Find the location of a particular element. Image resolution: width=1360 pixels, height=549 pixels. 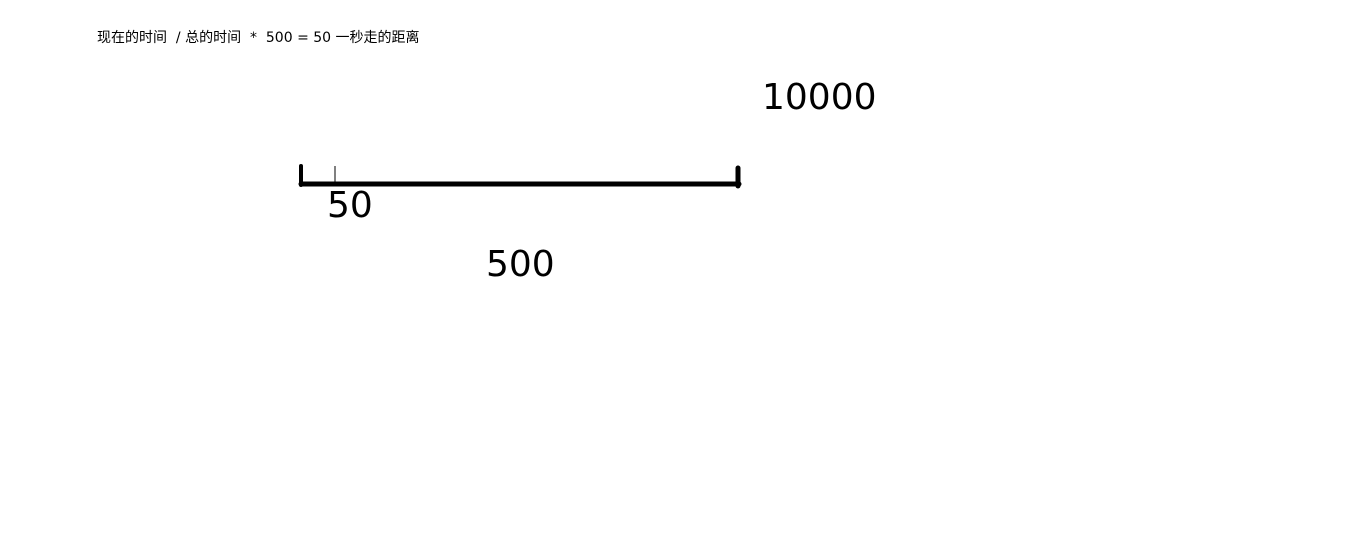

total-time-label: 10000 is located at coordinates (819, 97).